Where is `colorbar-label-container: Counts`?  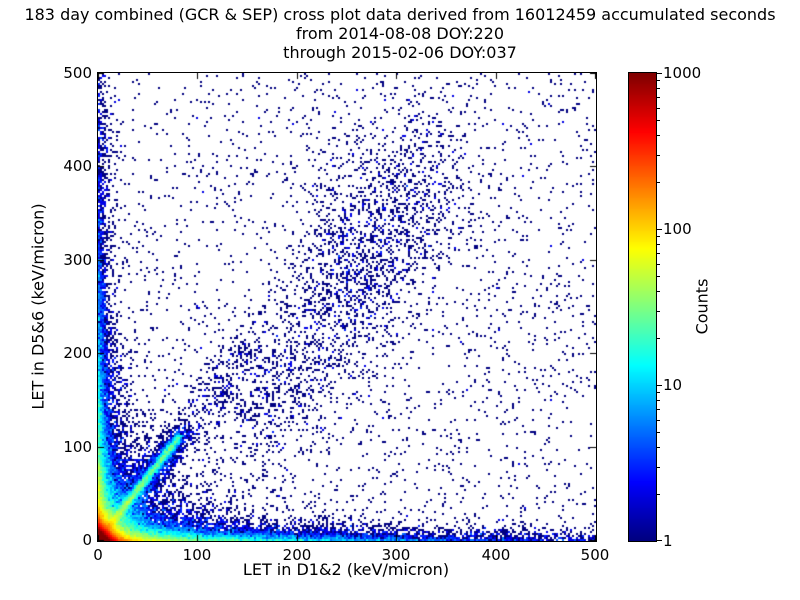 colorbar-label-container: Counts is located at coordinates (702, 306).